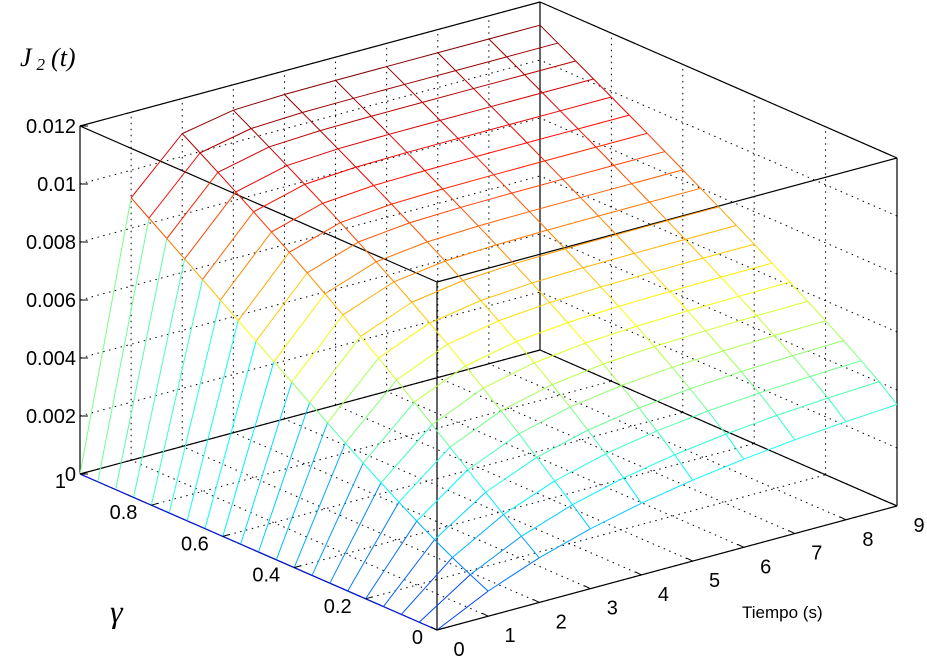 The width and height of the screenshot is (927, 661). What do you see at coordinates (561, 622) in the screenshot?
I see `x-tick-label: 2` at bounding box center [561, 622].